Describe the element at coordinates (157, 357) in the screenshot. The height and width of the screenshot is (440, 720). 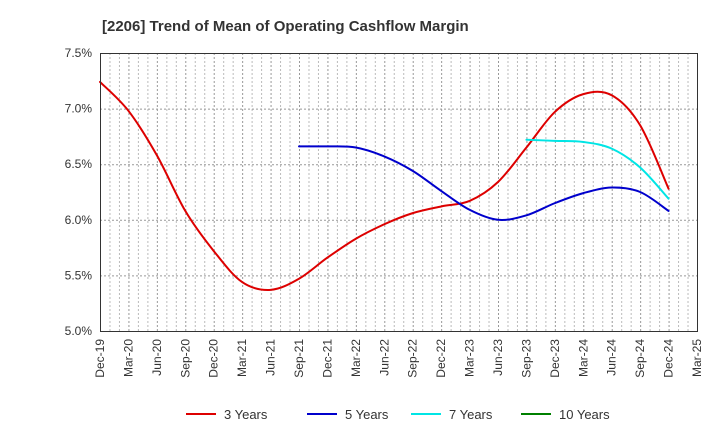
I see `x-tick-label: Jun-20` at that location.